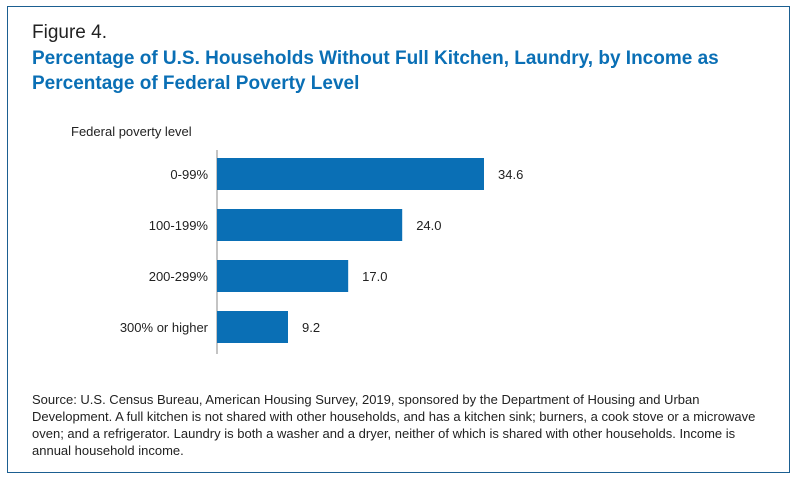 The width and height of the screenshot is (800, 481). Describe the element at coordinates (131, 131) in the screenshot. I see `category-axis-label: Federal poverty level` at that location.